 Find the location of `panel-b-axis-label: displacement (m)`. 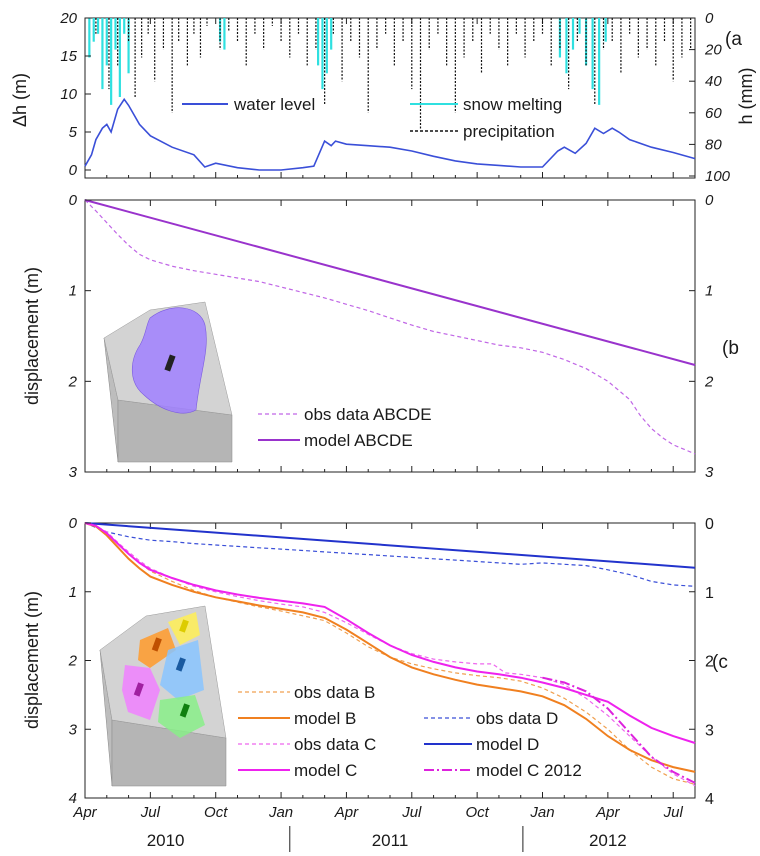

panel-b-axis-label: displacement (m) is located at coordinates (32, 336).